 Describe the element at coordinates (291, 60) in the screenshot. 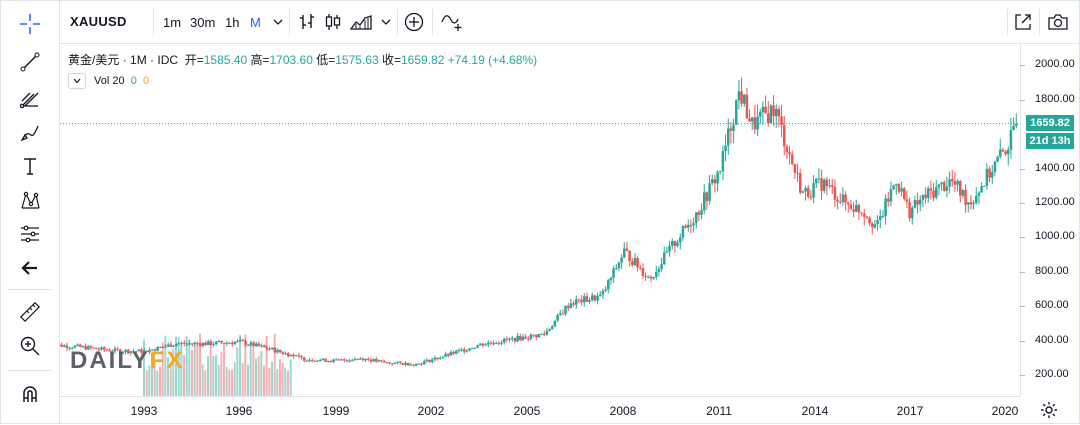

I see `legend-high-value: 1703.60` at that location.